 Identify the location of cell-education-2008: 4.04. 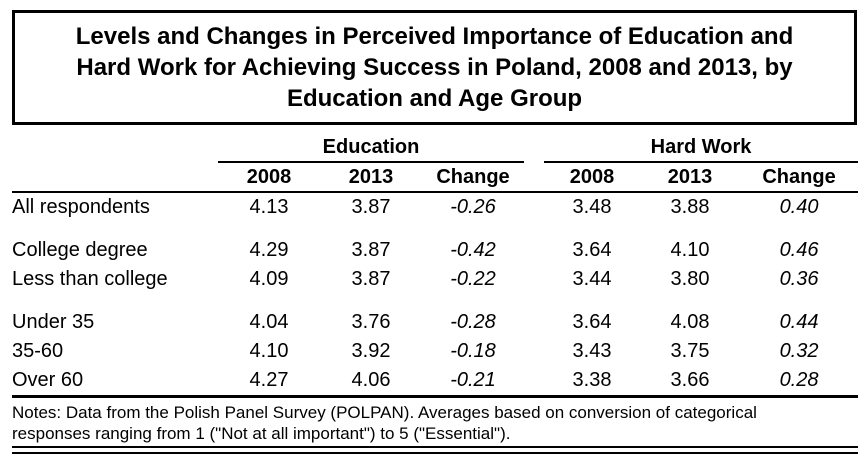
(269, 322).